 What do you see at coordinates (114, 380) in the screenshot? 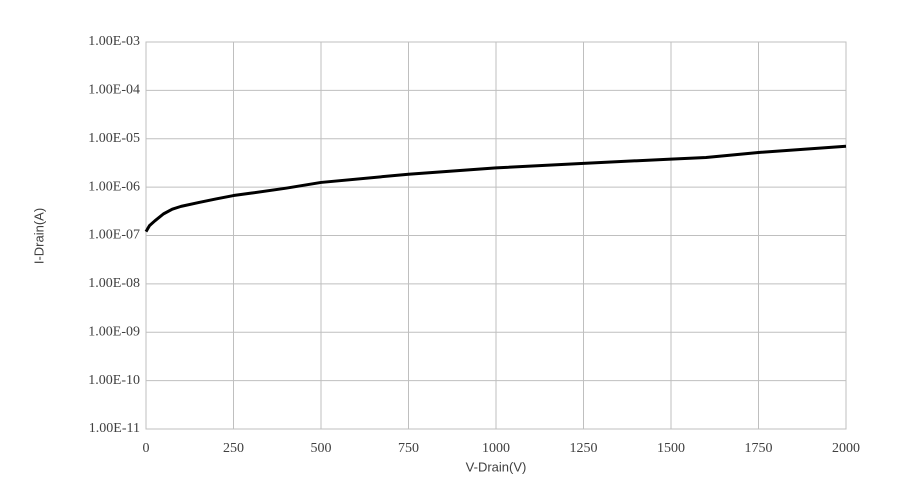
I see `y-tick-label: 1.00E-10` at bounding box center [114, 380].